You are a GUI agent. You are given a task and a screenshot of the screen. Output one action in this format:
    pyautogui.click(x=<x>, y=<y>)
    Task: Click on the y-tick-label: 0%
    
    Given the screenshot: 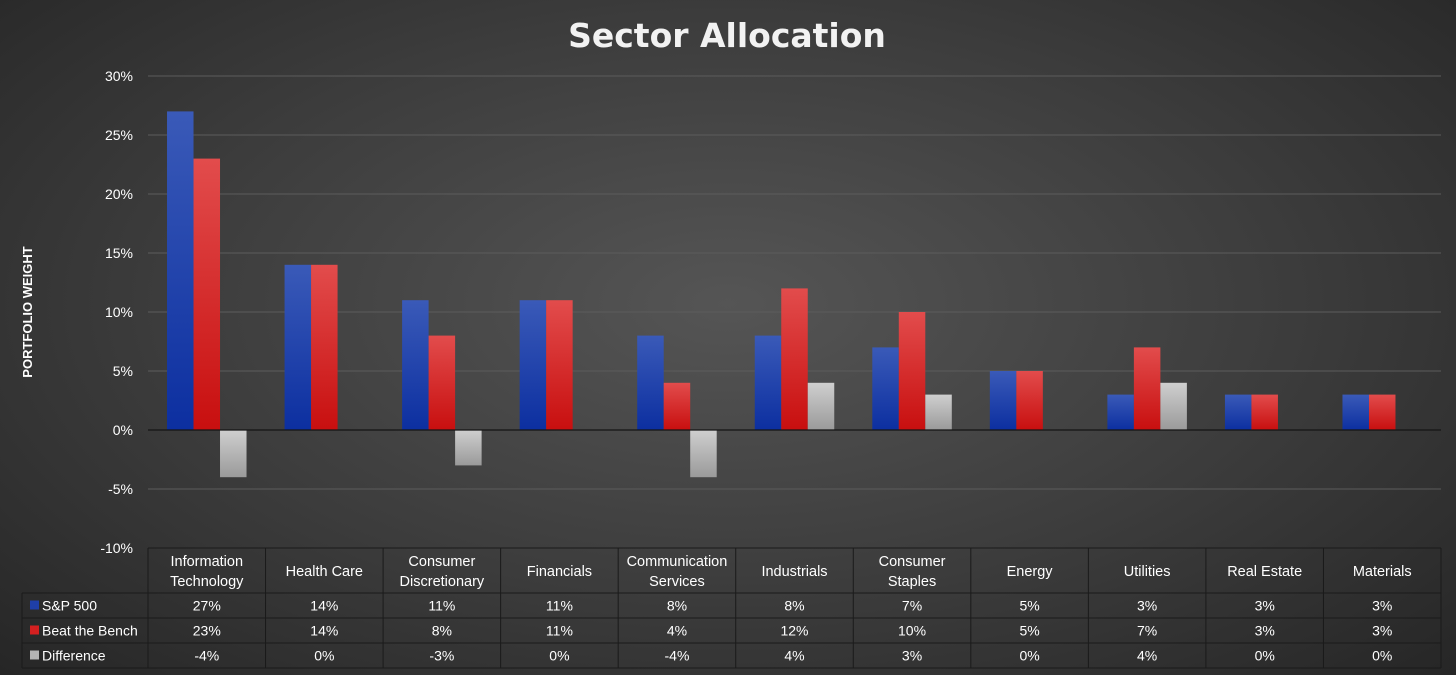 What is the action you would take?
    pyautogui.click(x=123, y=430)
    